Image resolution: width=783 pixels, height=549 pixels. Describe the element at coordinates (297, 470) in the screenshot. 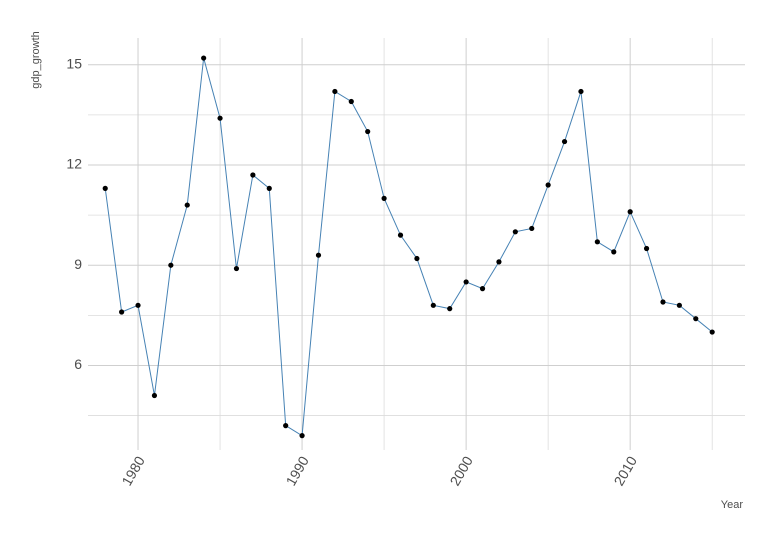

I see `x-tick-label: 1990` at that location.